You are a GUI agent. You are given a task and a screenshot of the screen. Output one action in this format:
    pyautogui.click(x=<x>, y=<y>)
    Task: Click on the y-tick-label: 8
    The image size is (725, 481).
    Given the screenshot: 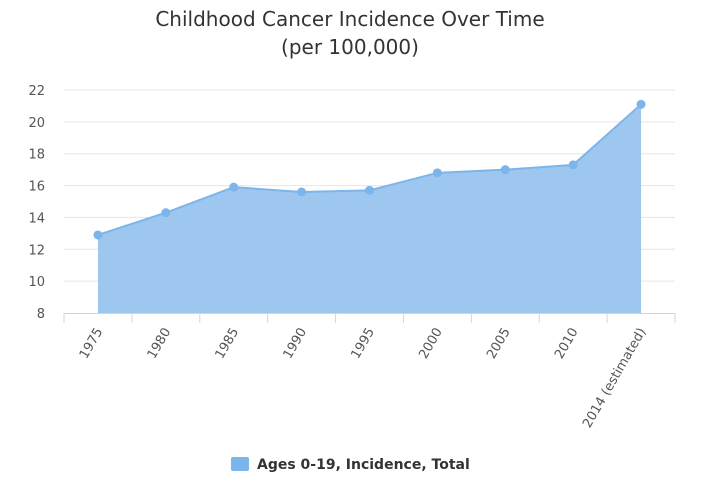 What is the action you would take?
    pyautogui.click(x=41, y=314)
    